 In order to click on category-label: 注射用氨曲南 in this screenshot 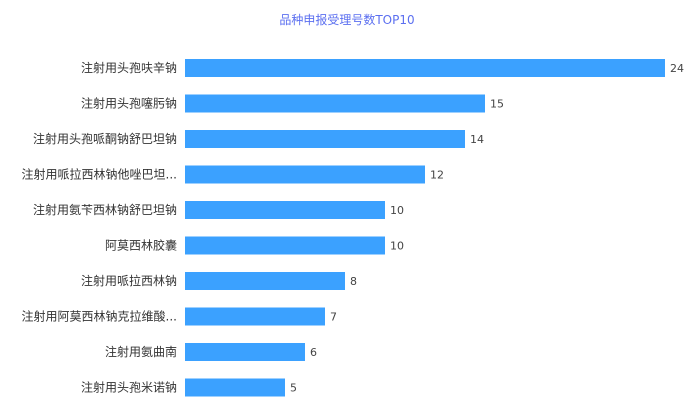, I will do `click(141, 351)`.